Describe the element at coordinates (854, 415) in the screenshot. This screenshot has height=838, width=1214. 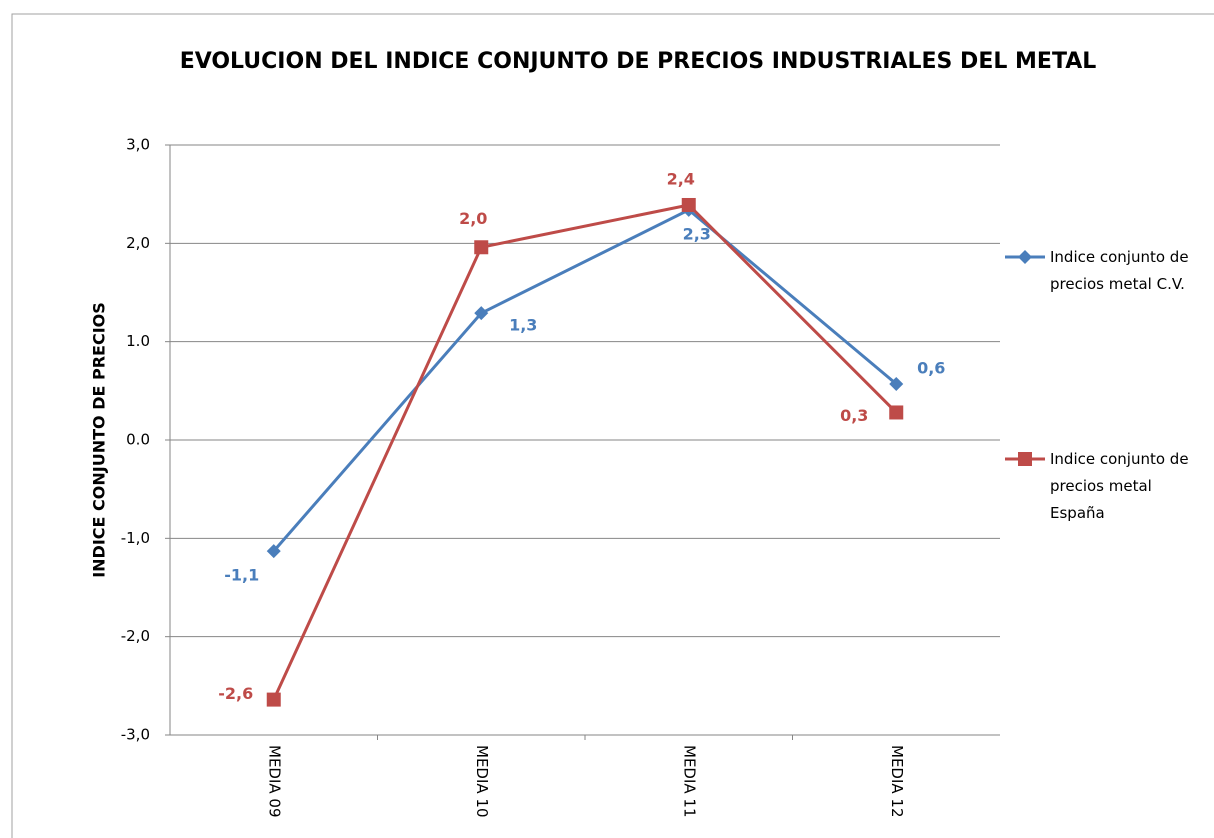
I see `value-label: 0,3` at that location.